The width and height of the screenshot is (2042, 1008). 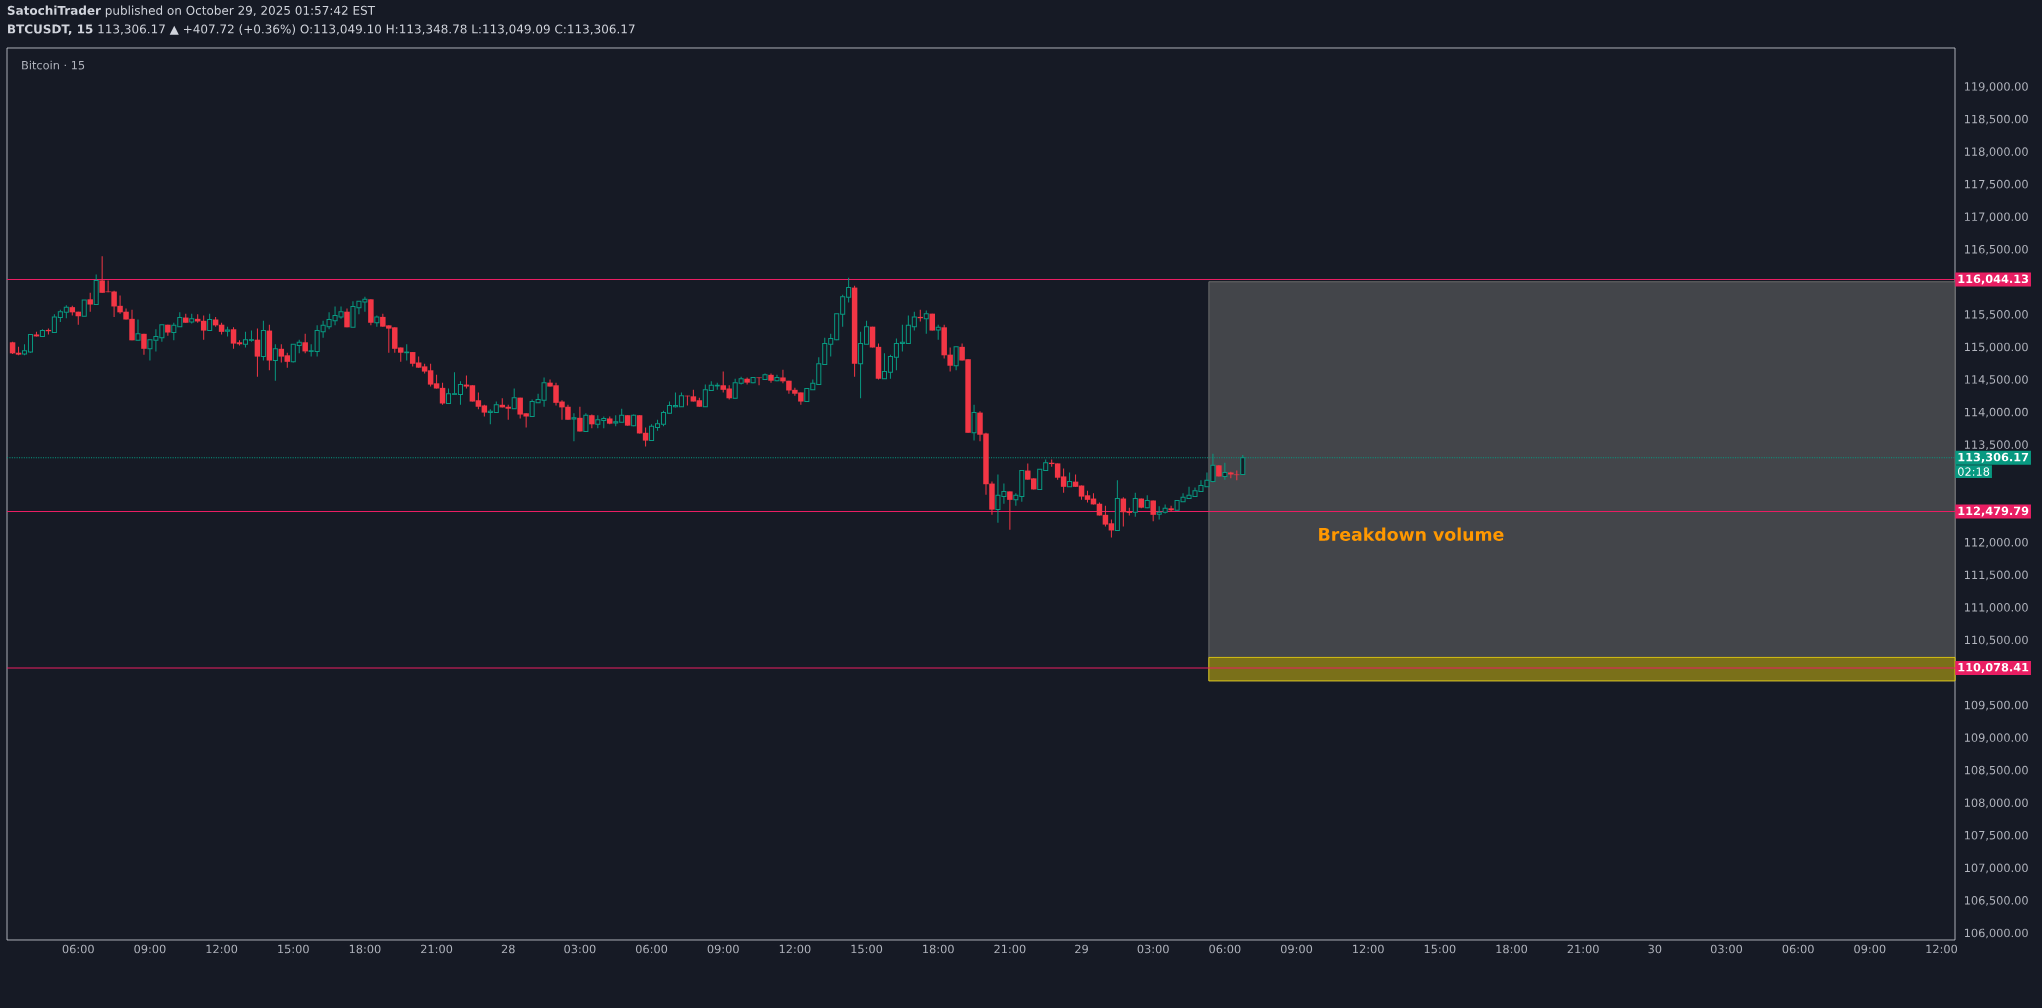 What do you see at coordinates (1996, 119) in the screenshot?
I see `y-tick-label: 118,500.00` at bounding box center [1996, 119].